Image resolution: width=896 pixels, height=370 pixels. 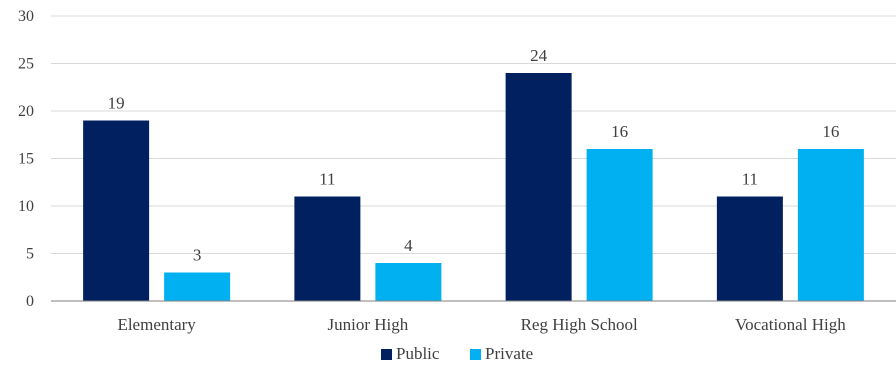 What do you see at coordinates (26, 64) in the screenshot?
I see `y-tick-label: 25` at bounding box center [26, 64].